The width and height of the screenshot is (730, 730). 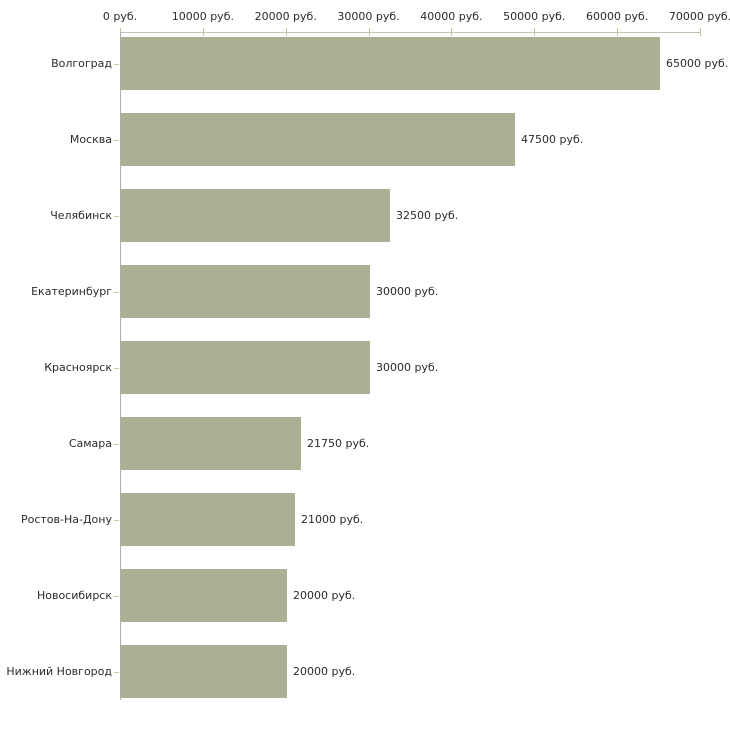 What do you see at coordinates (202, 16) in the screenshot?
I see `x-axis-tick-label: 10000 руб.` at bounding box center [202, 16].